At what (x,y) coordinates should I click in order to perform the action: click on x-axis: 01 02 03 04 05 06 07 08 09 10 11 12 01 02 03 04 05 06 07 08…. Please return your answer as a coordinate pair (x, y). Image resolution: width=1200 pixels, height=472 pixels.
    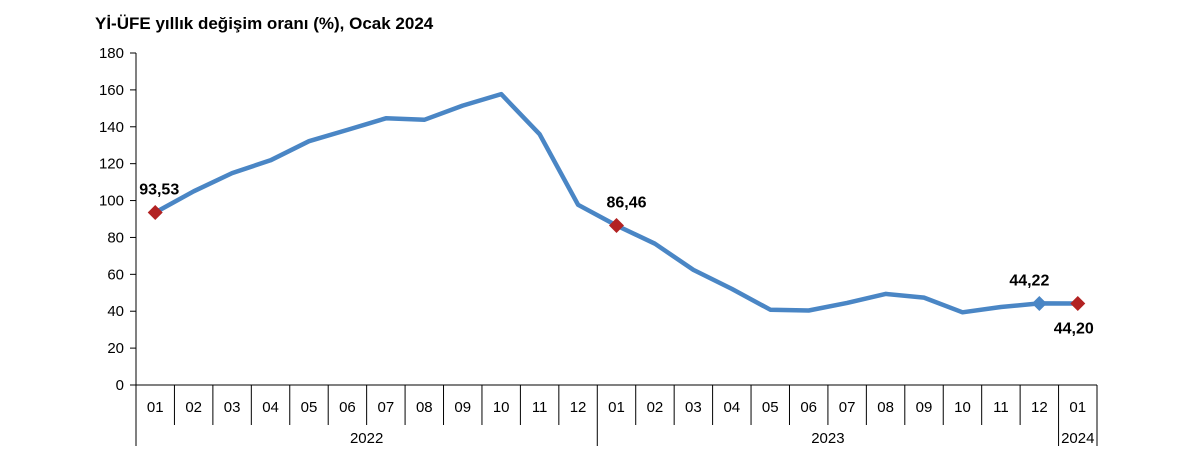
    Looking at the image, I should click on (616, 415).